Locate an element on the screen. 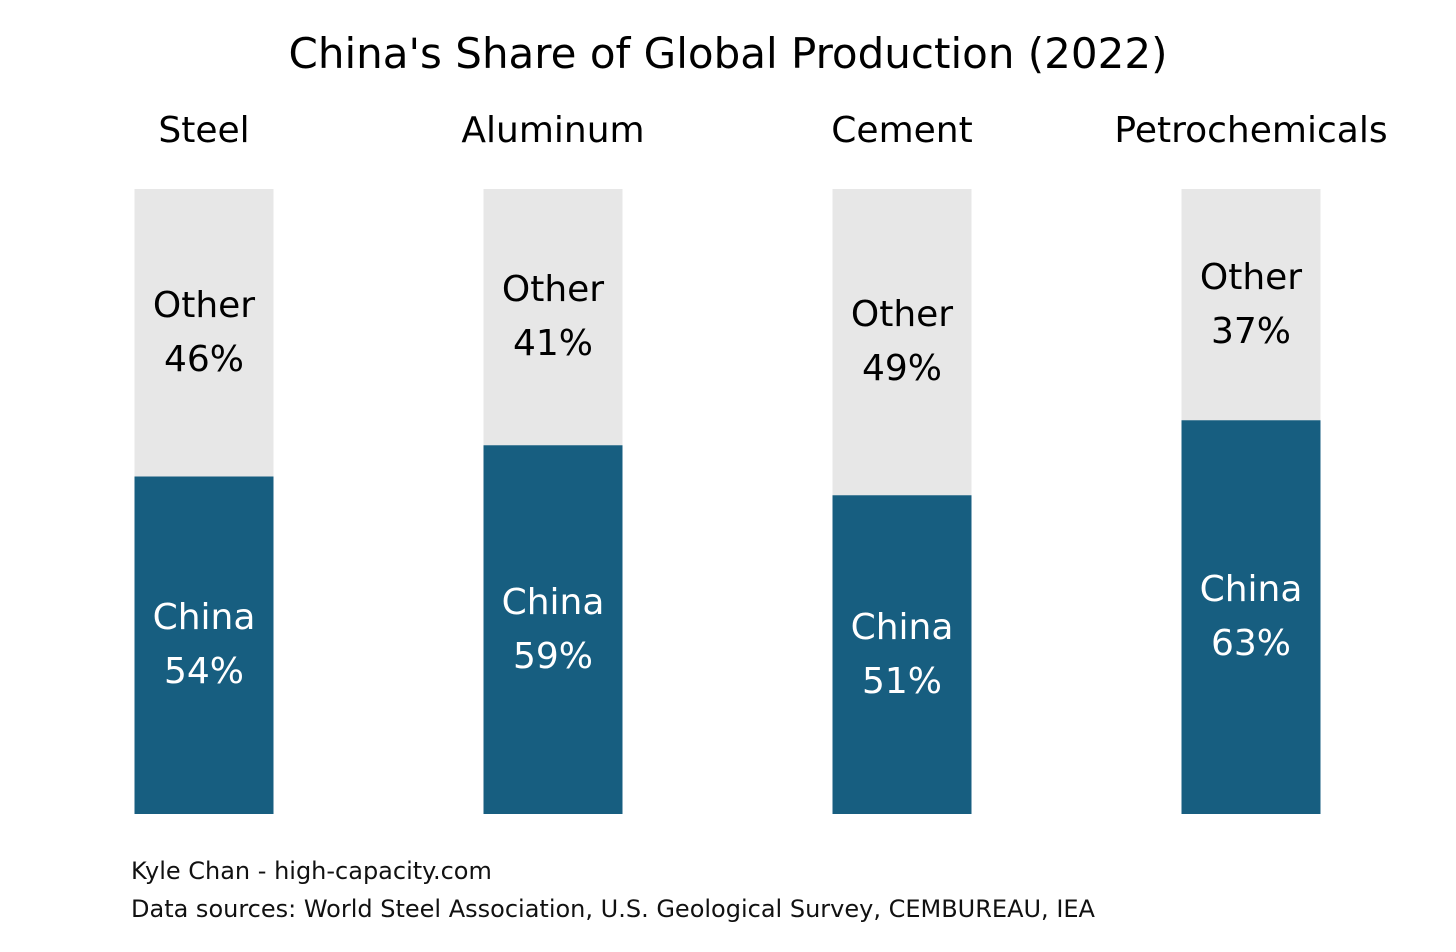  segment-label-china-steel: China 54% is located at coordinates (204, 645).